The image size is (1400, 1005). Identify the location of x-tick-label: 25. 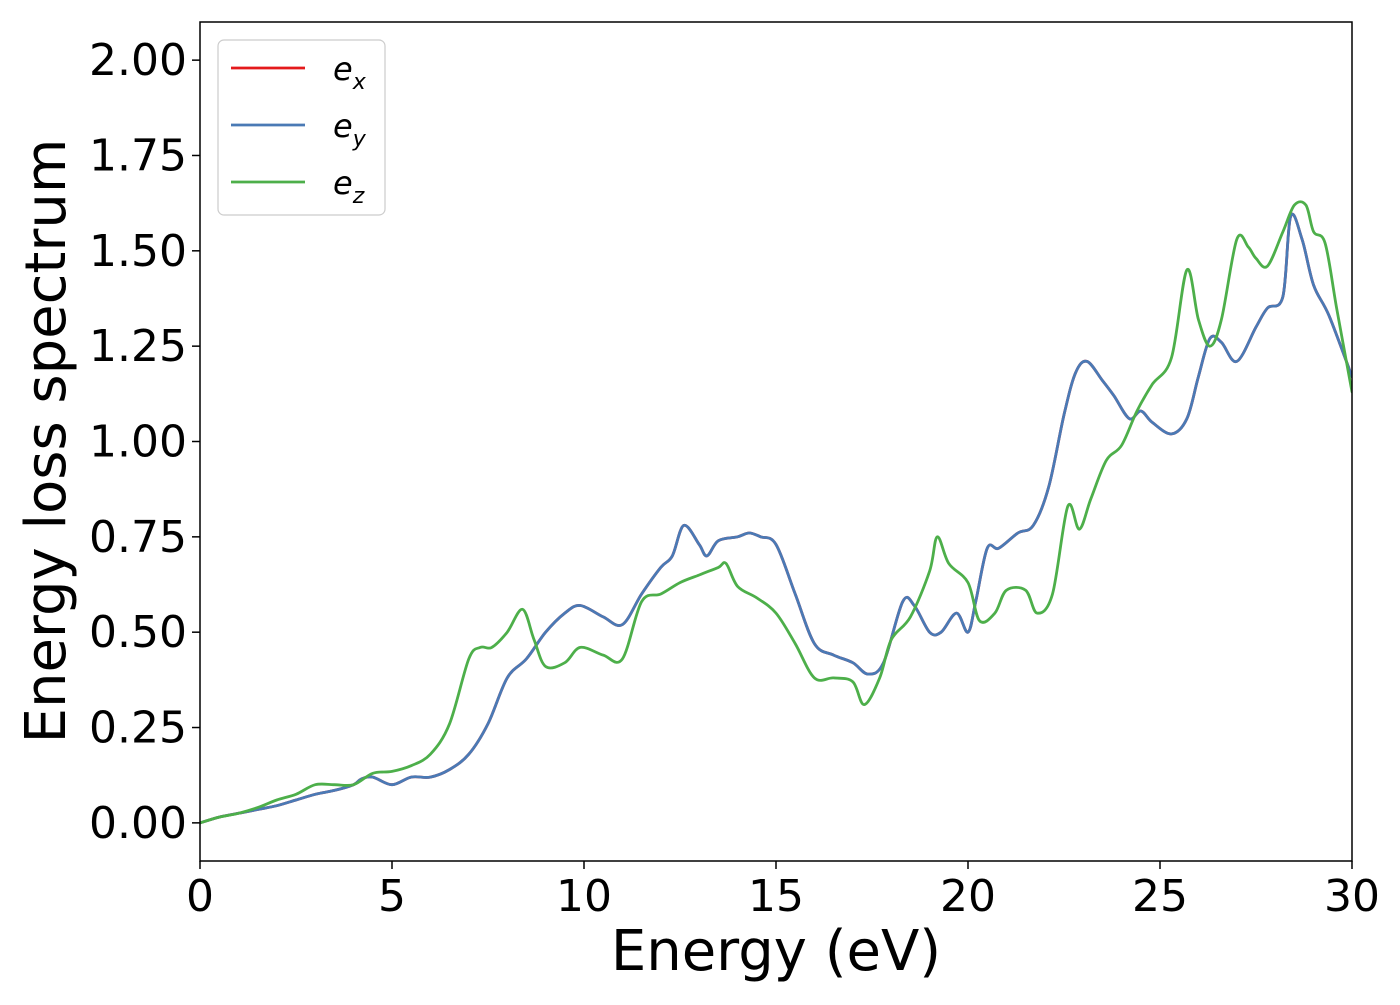
(1160, 896).